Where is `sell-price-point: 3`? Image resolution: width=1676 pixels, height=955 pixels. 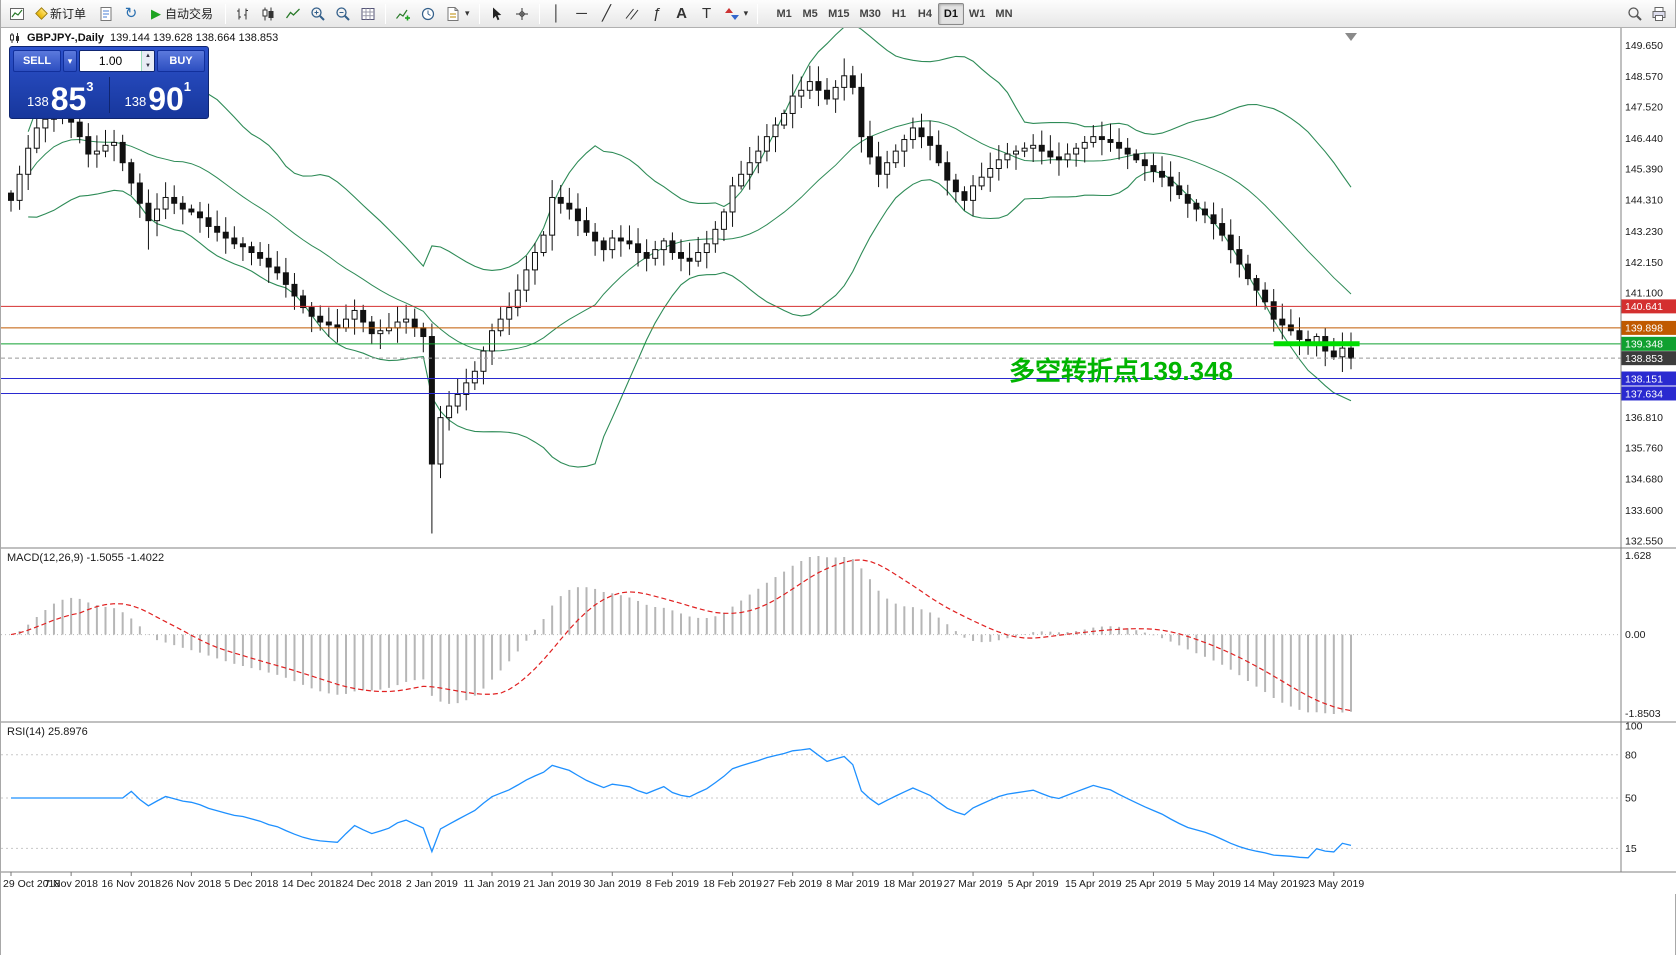 sell-price-point: 3 is located at coordinates (90, 86).